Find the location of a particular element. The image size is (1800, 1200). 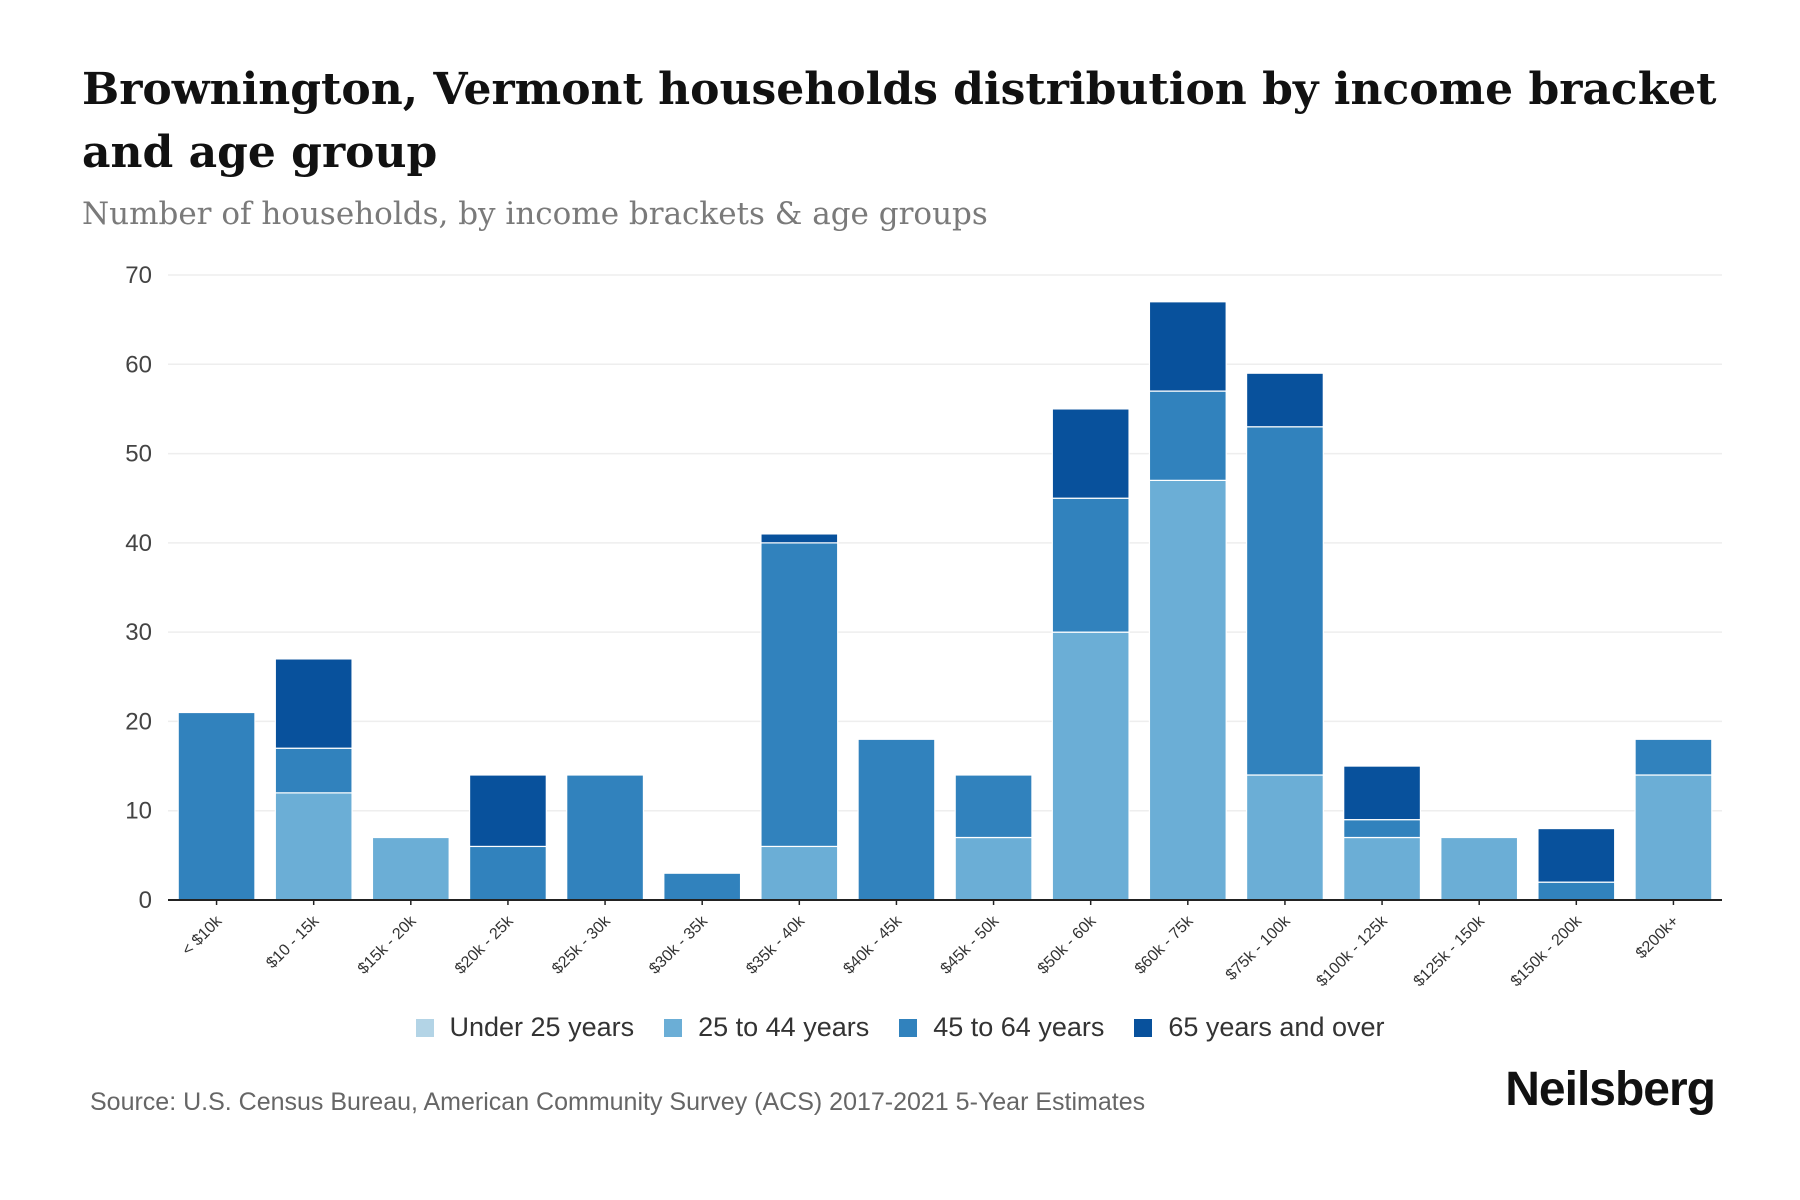

legend-label: 65 years and over is located at coordinates (1276, 1027).